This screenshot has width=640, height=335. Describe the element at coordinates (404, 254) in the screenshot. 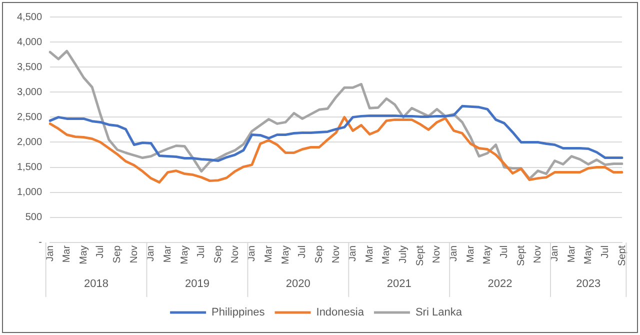

I see `x-tick-label: July` at that location.